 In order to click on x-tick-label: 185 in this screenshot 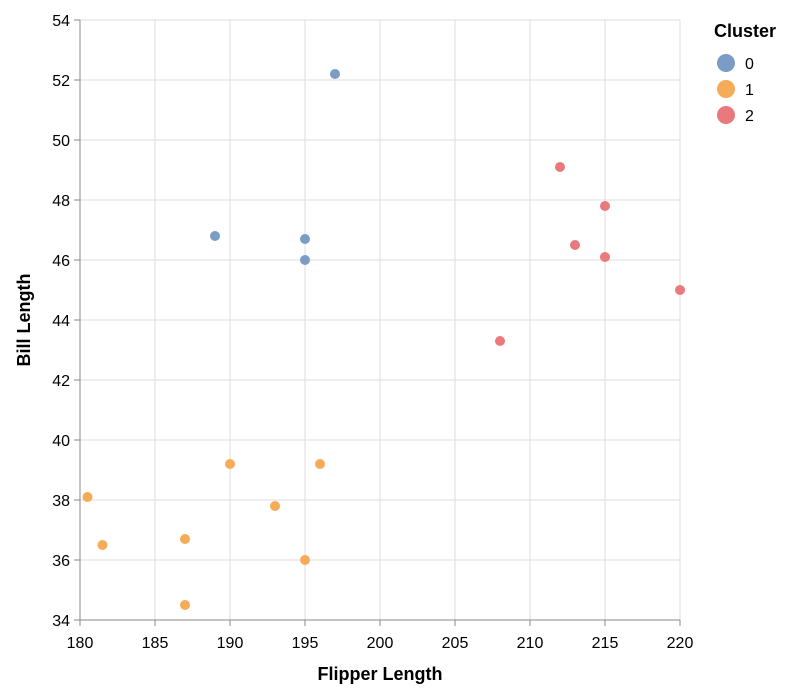, I will do `click(155, 643)`.